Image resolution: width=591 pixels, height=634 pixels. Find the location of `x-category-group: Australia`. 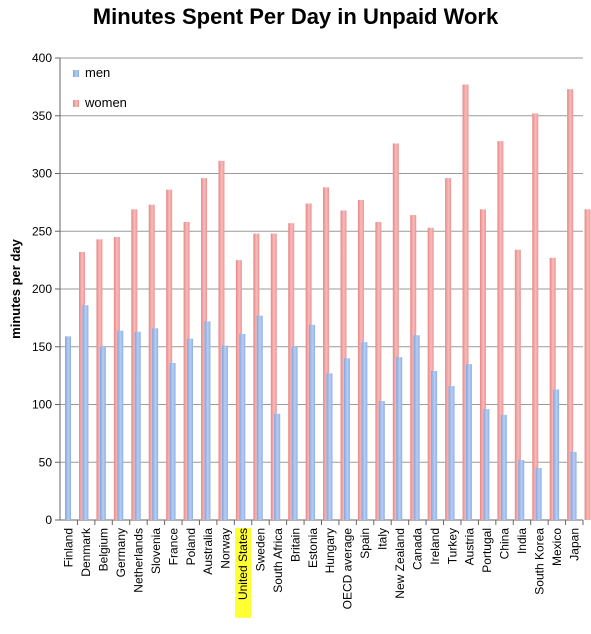

x-category-group: Australia is located at coordinates (208, 551).